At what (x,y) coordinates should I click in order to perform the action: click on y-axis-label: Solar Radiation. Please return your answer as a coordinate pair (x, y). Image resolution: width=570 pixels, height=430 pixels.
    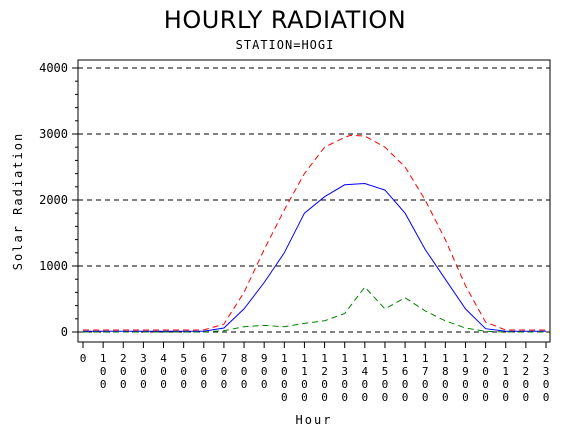
    Looking at the image, I should click on (18, 201).